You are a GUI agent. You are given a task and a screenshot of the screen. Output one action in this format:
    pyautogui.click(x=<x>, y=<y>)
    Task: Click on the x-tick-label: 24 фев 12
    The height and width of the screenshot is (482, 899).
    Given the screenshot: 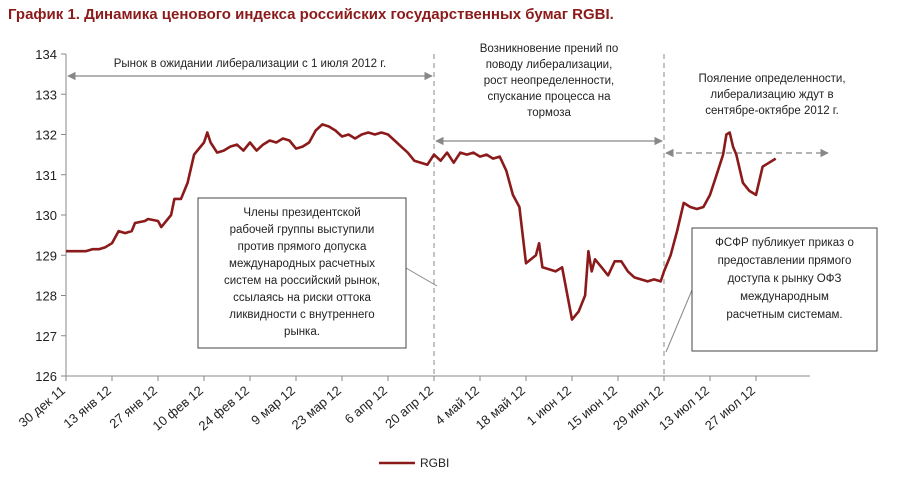 What is the action you would take?
    pyautogui.click(x=224, y=408)
    